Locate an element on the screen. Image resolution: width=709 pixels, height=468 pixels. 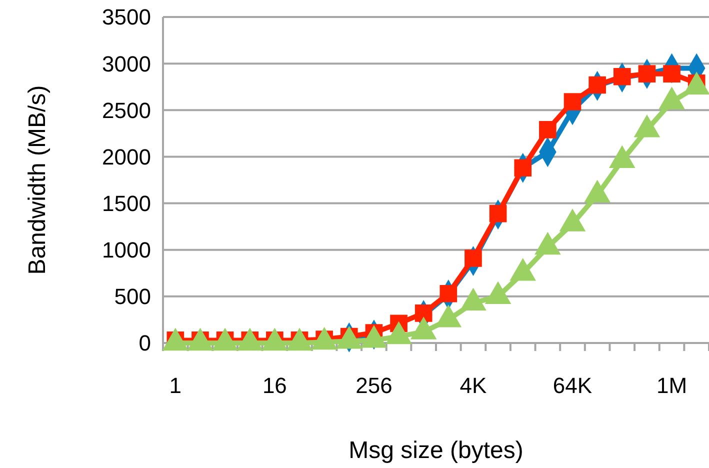
x-tick-label: 1 is located at coordinates (175, 385).